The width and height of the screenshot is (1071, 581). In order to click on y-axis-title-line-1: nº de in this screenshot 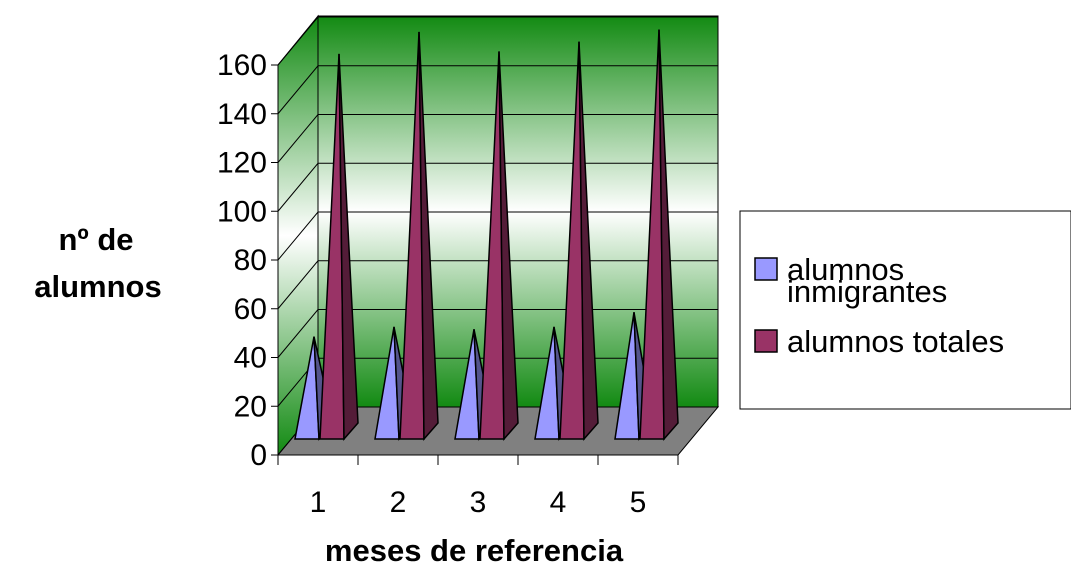, I will do `click(95, 239)`.